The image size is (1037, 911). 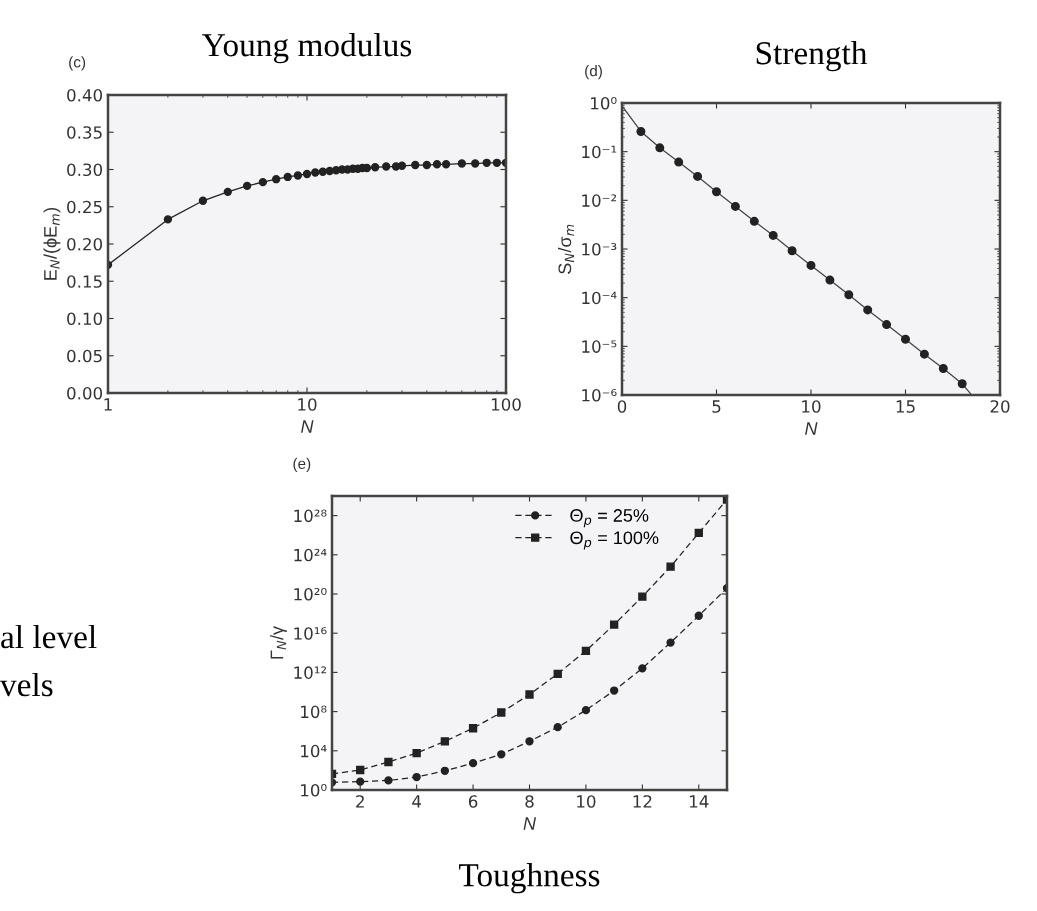 I want to click on y-tick-label: 0.25, so click(x=84, y=207).